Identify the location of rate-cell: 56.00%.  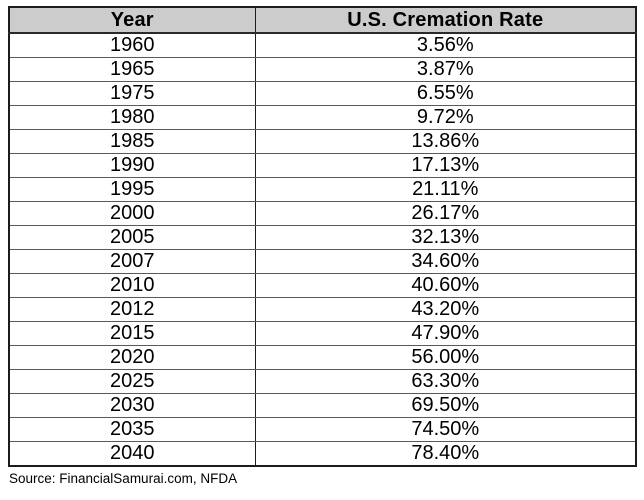
(445, 357).